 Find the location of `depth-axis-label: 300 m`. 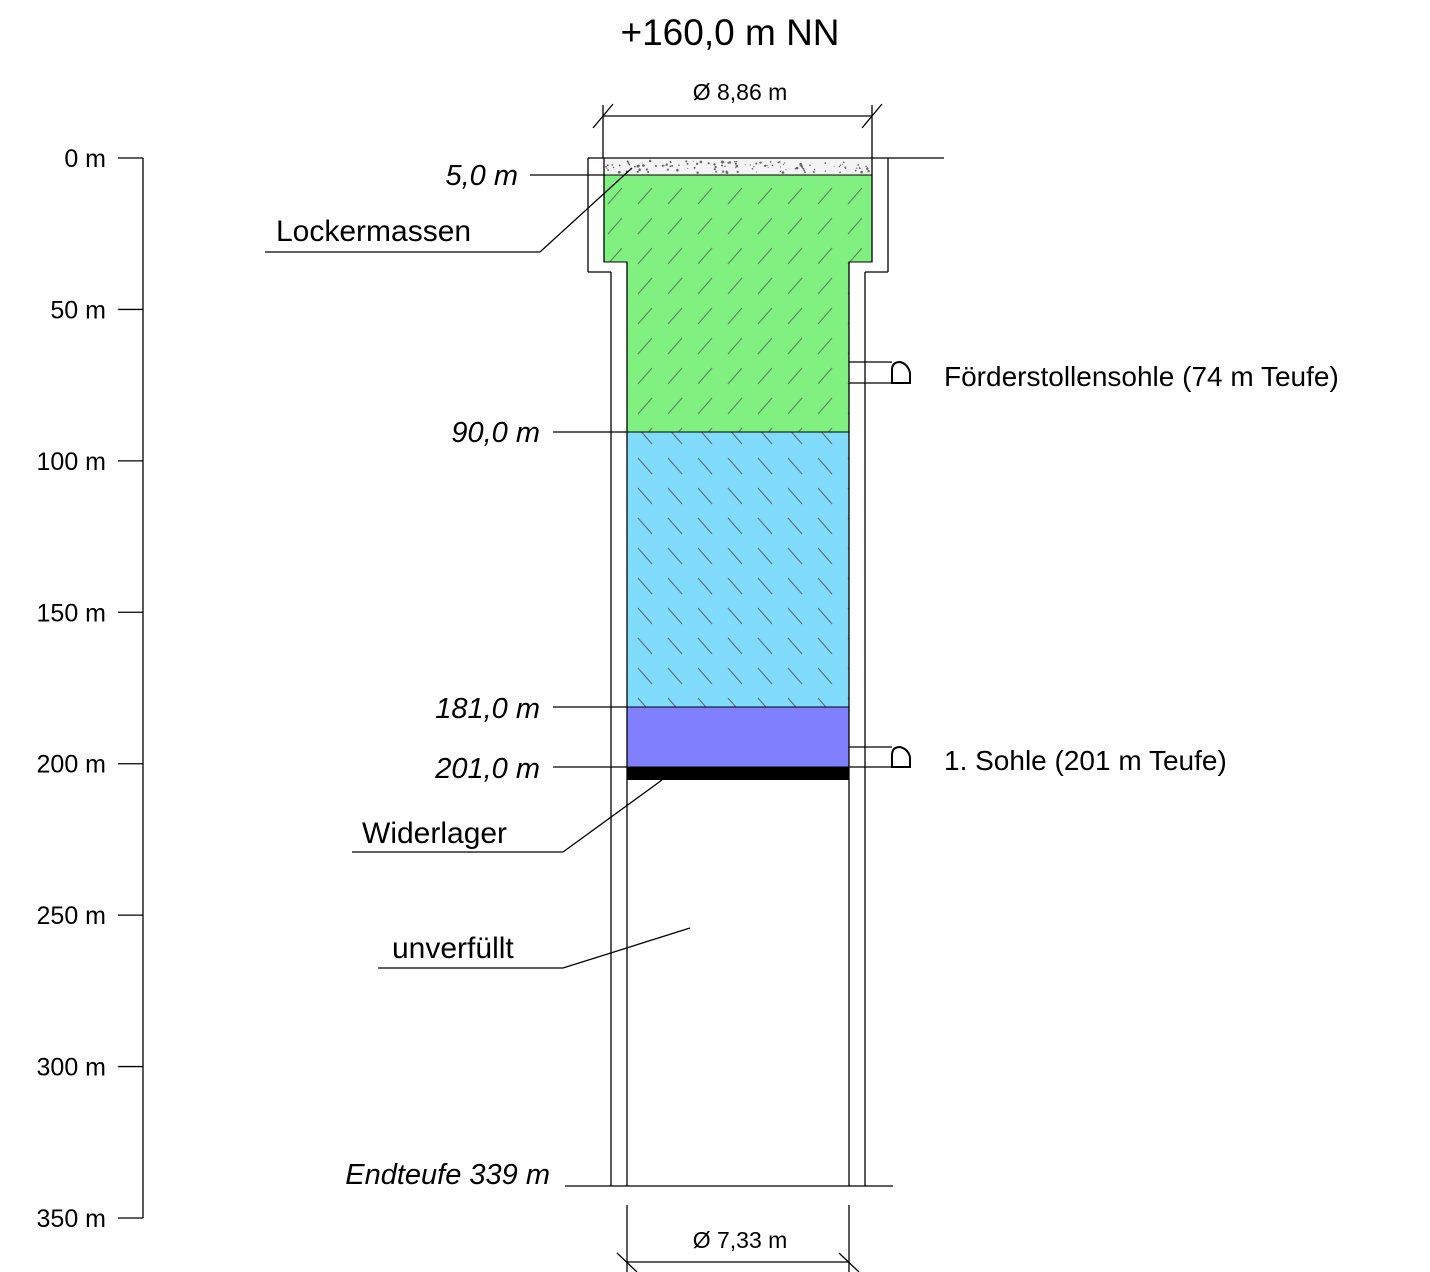

depth-axis-label: 300 m is located at coordinates (71, 1068).